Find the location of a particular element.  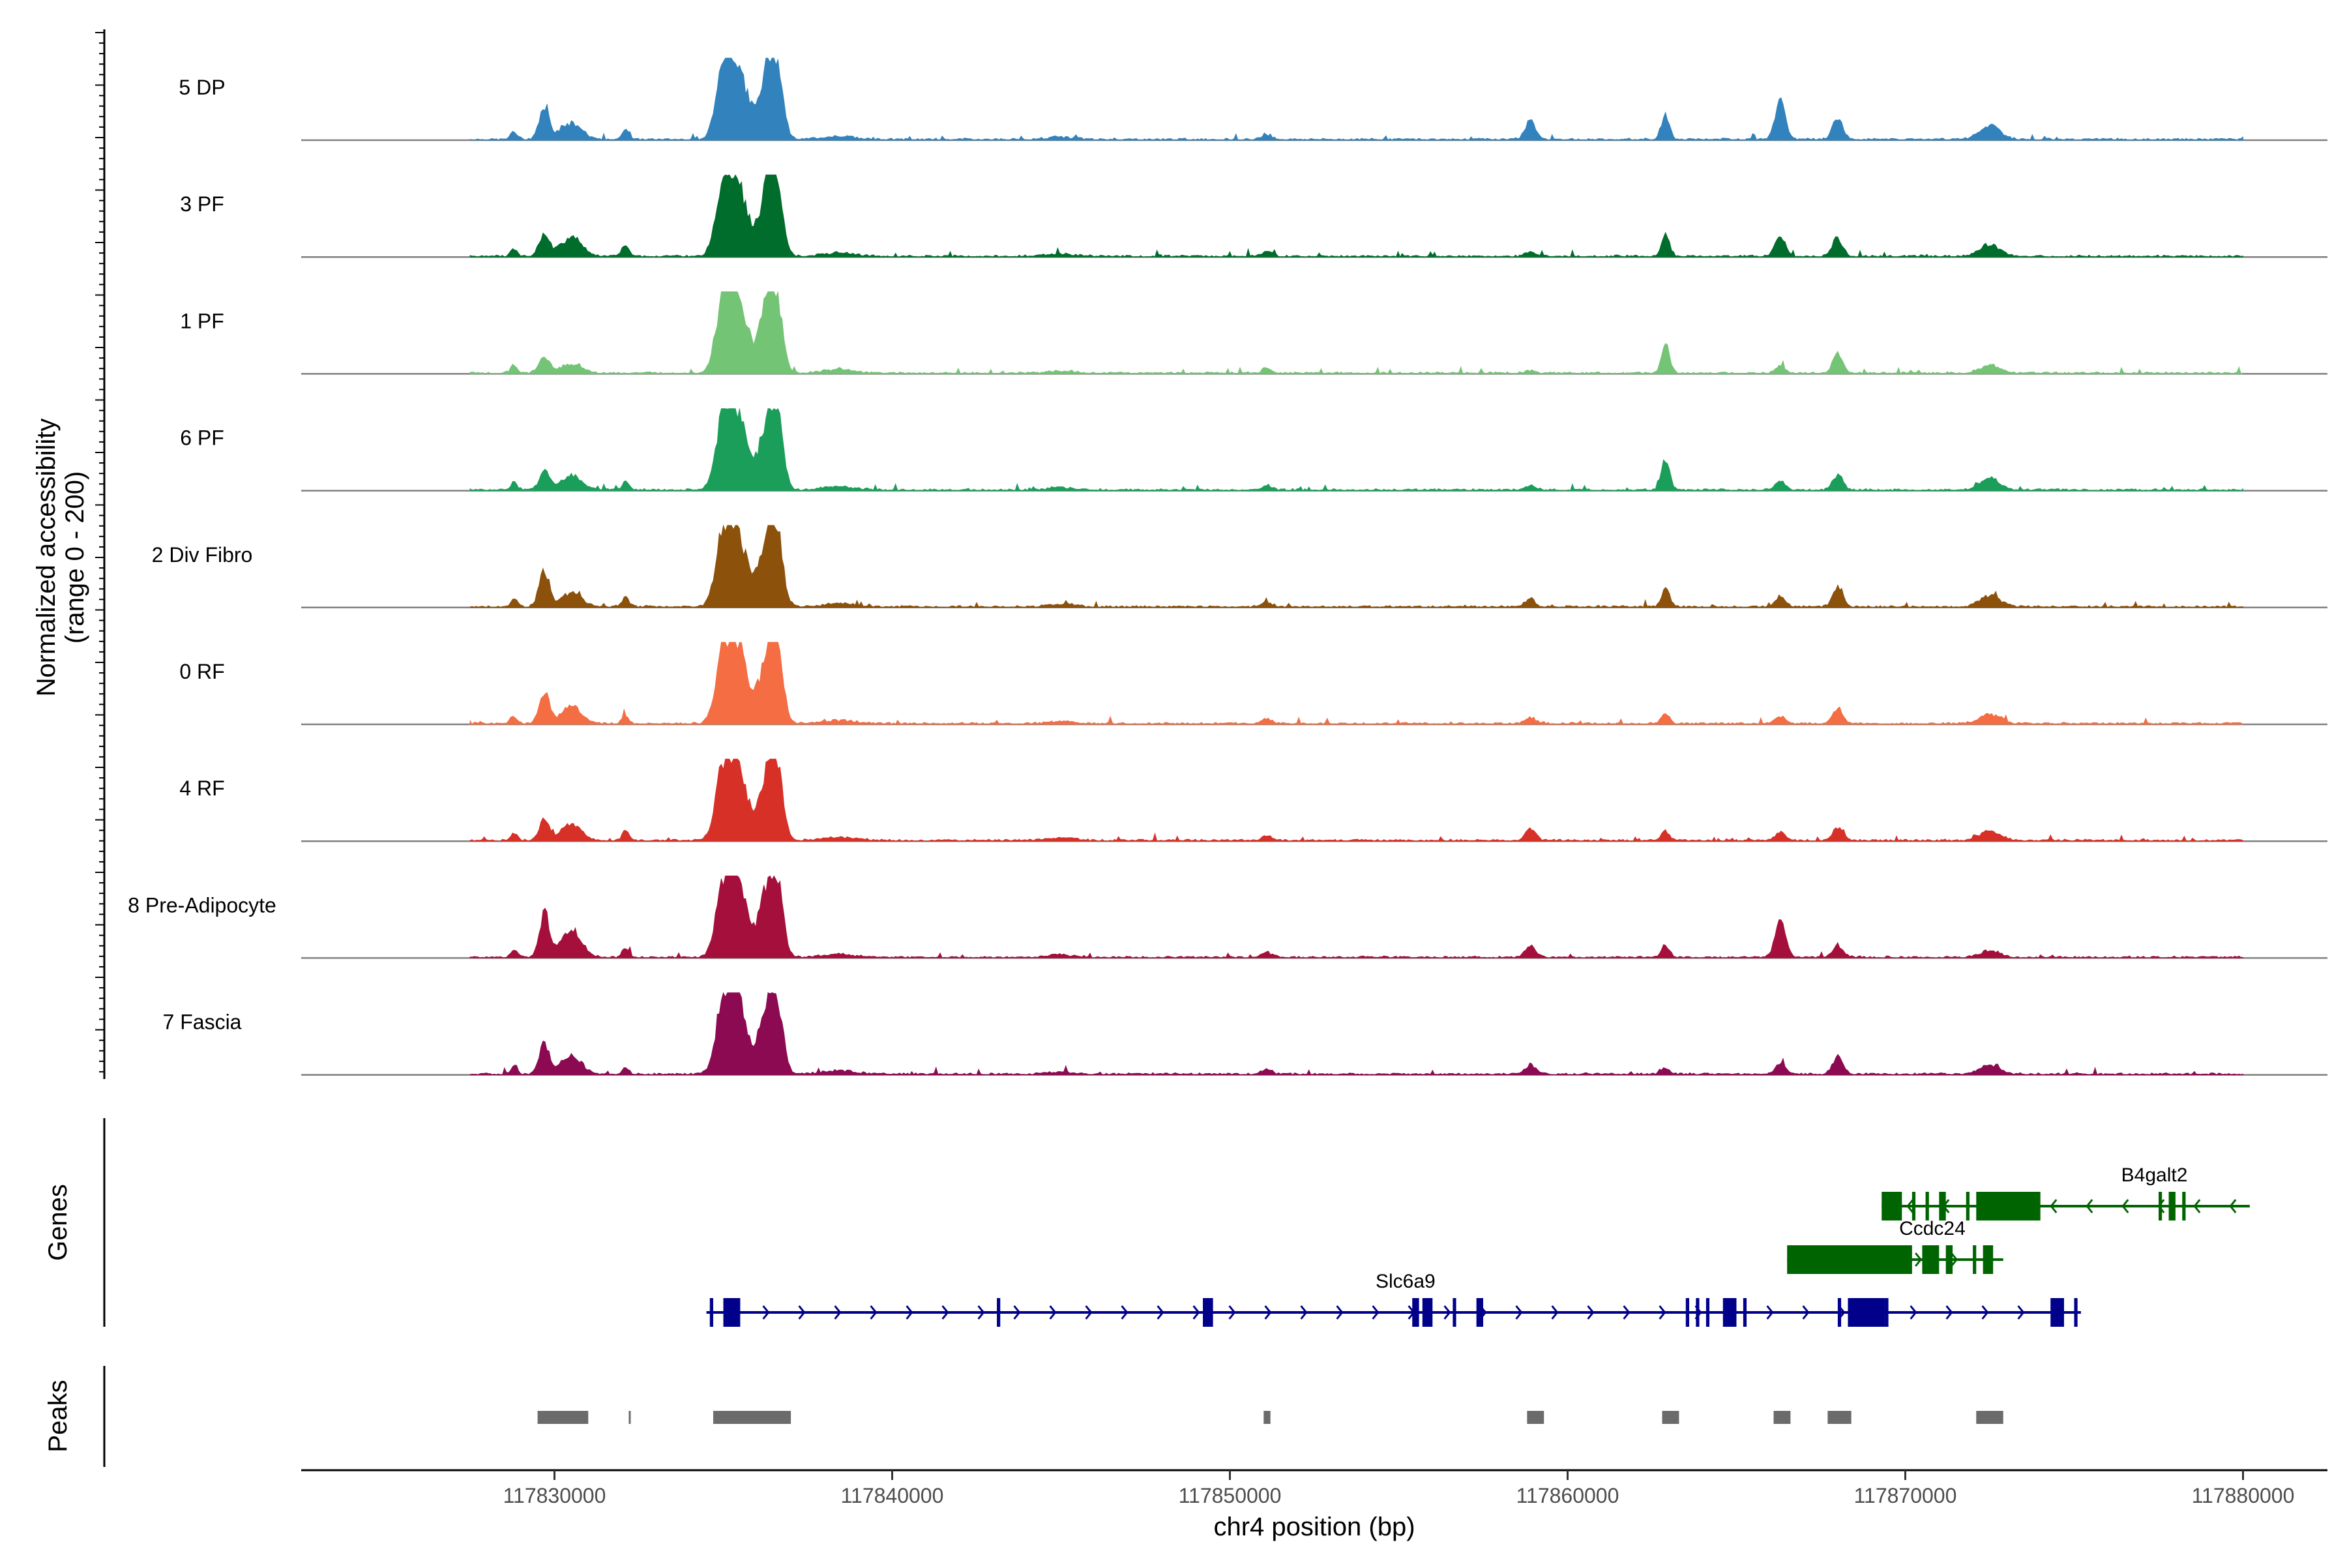

genes-panel: B4galt2 Ccdc24 Slc6a9 is located at coordinates (1478, 1246).